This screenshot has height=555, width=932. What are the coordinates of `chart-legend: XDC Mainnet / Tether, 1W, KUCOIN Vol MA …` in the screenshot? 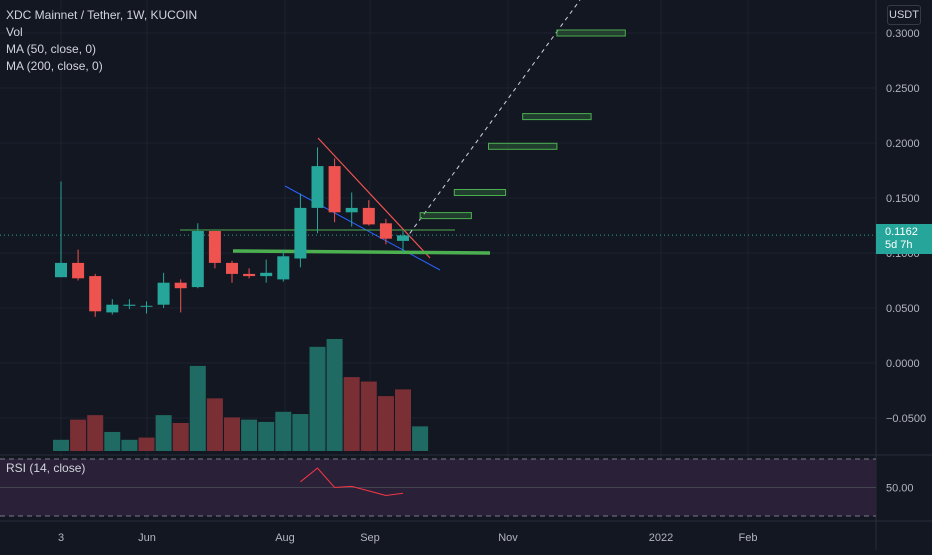 It's located at (101, 41).